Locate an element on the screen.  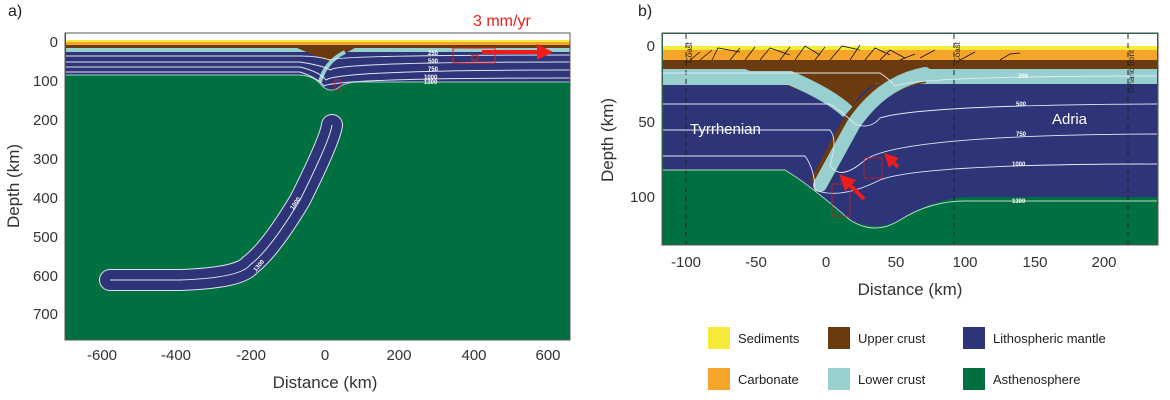
label: -100 is located at coordinates (686, 262).